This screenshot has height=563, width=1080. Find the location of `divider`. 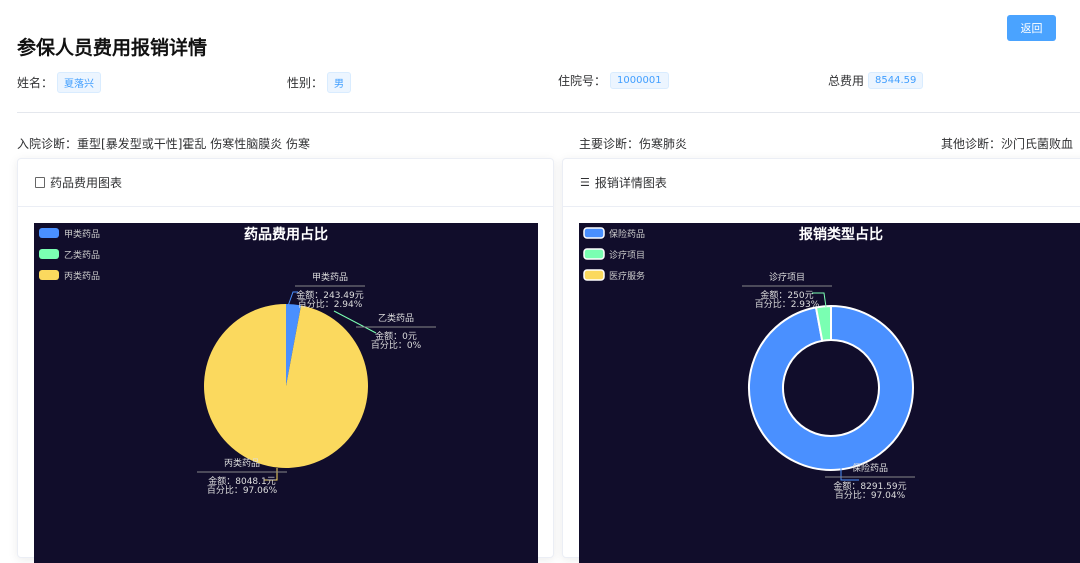

divider is located at coordinates (548, 112).